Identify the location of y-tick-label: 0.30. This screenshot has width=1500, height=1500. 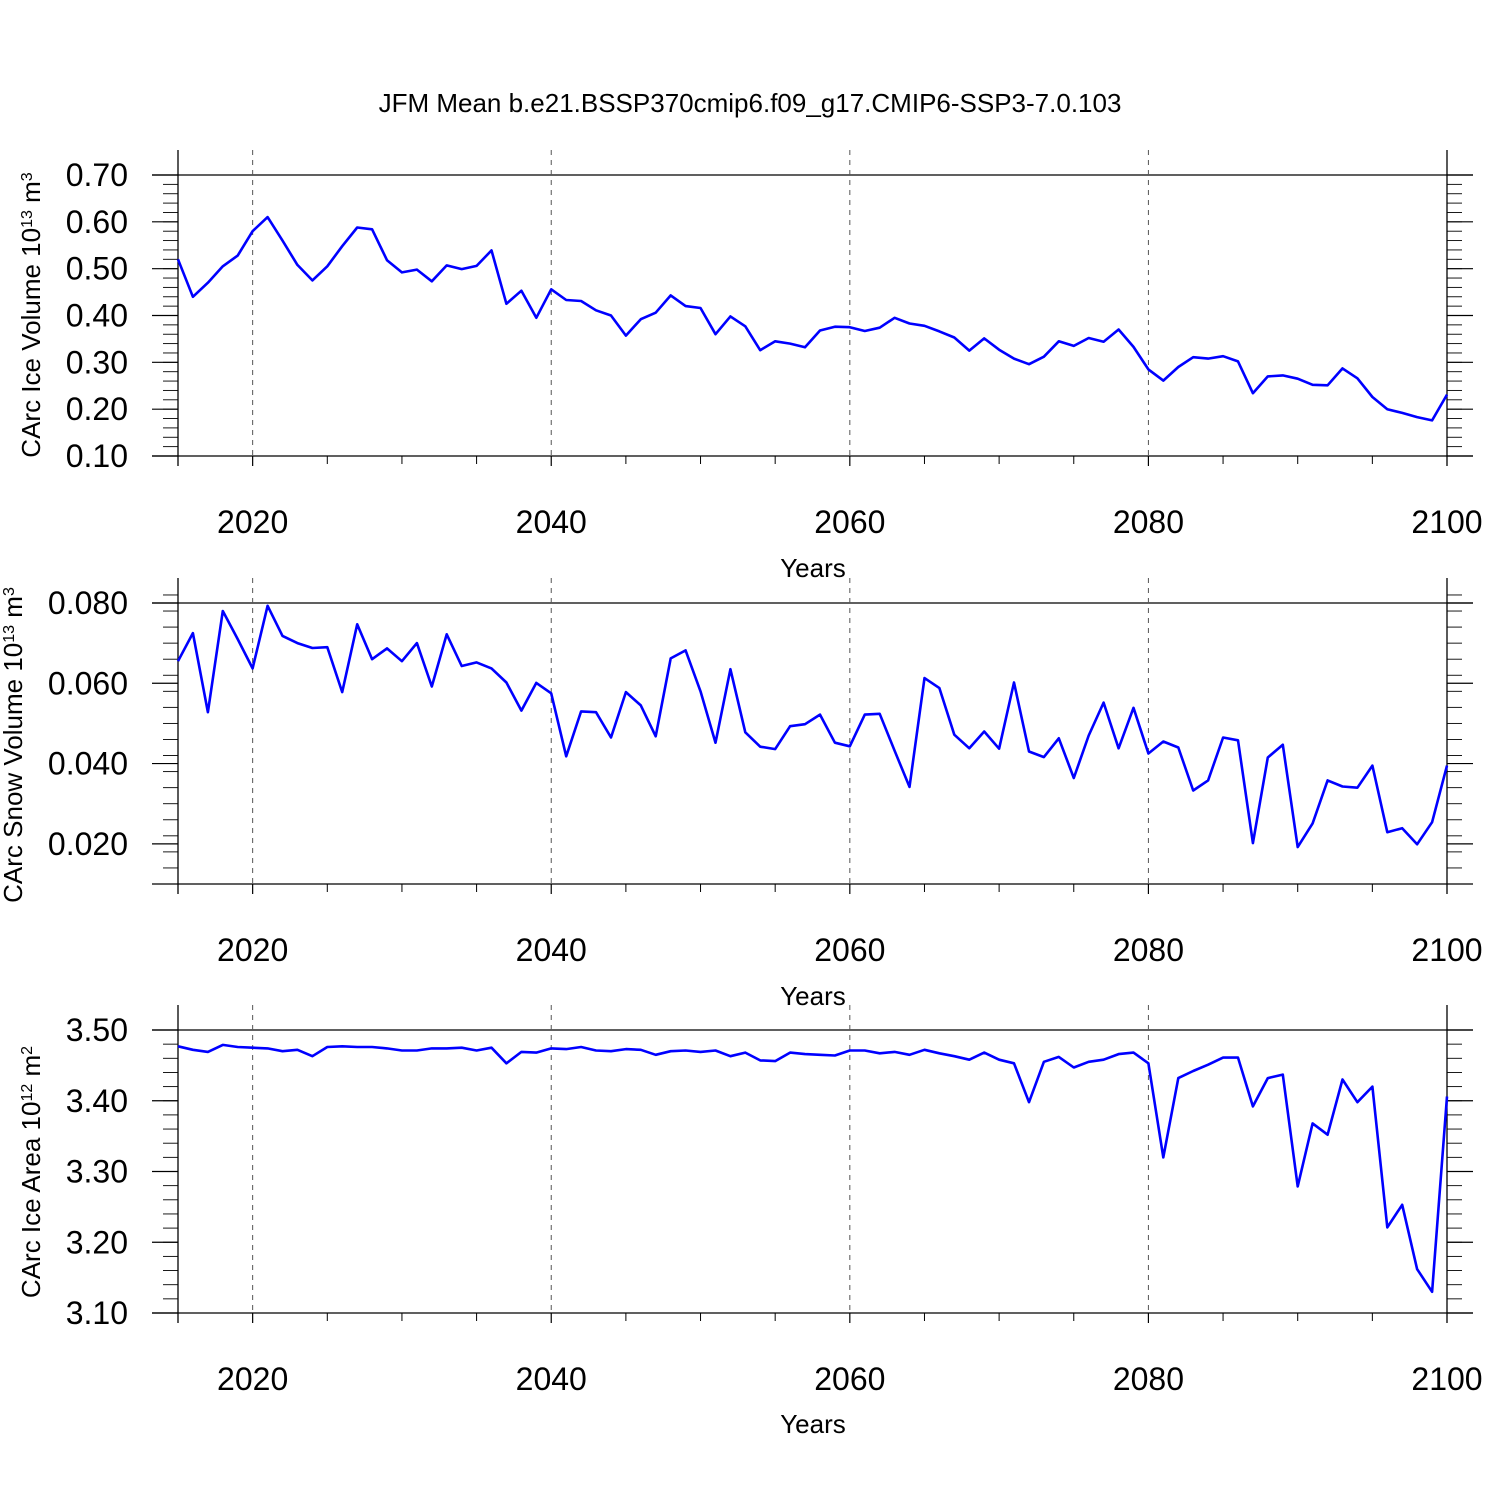
(97, 362).